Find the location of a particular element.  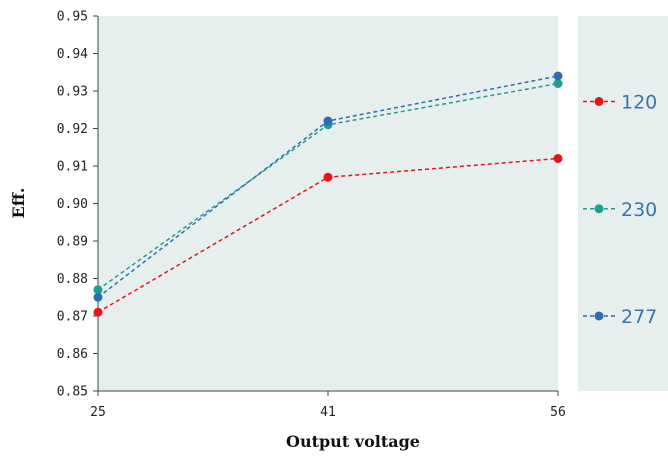

x-tick-label: 25 is located at coordinates (98, 412).